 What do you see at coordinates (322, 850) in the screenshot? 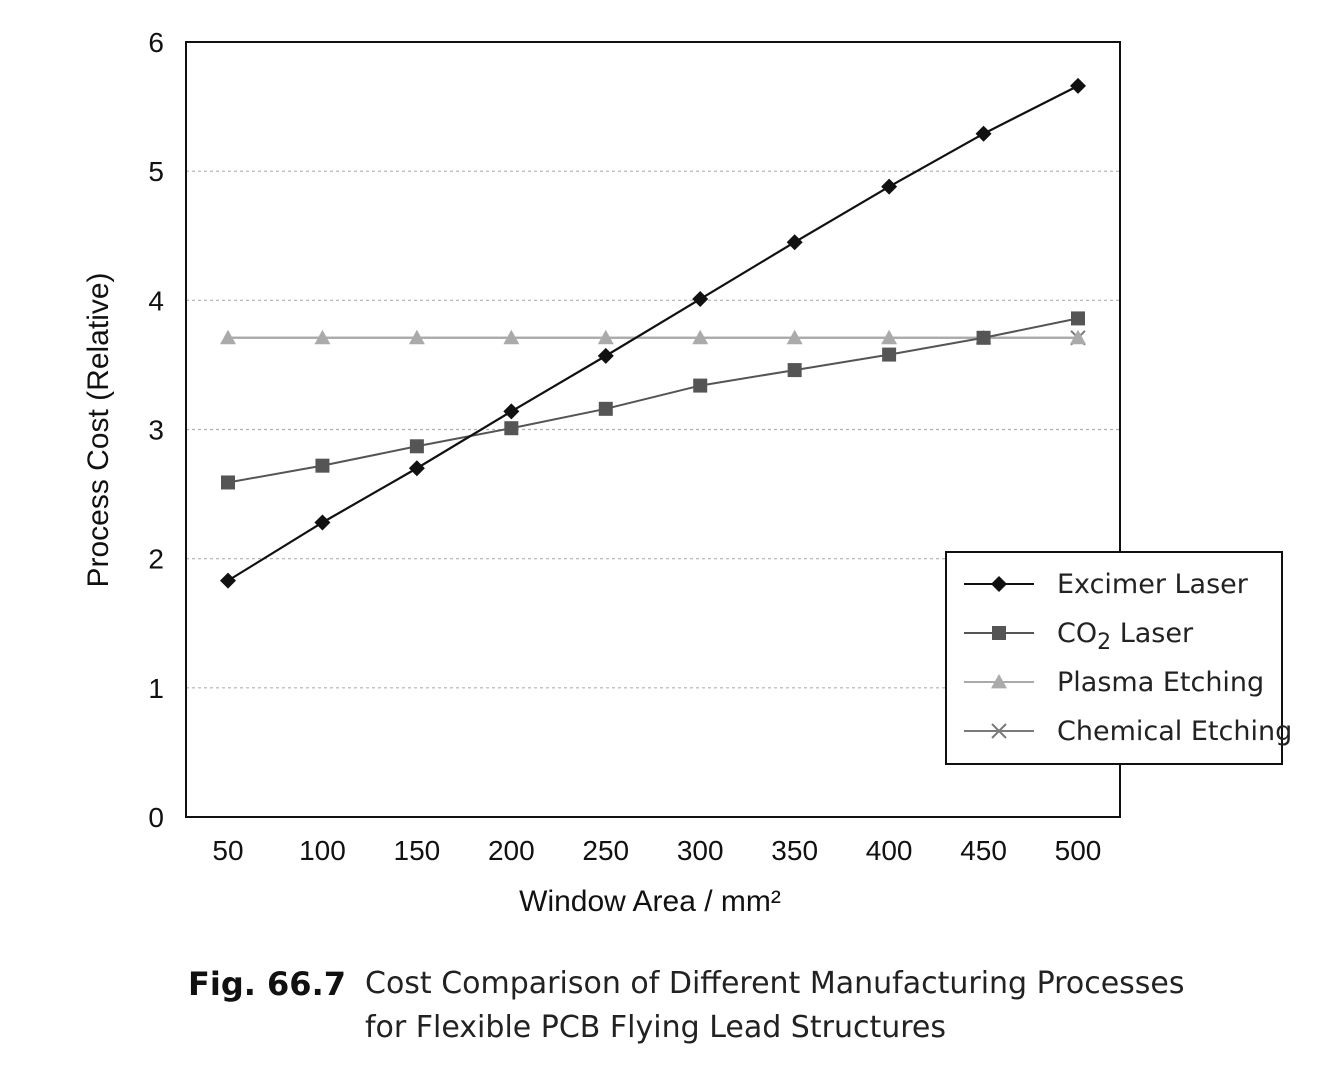
I see `x-tick-label: 100` at bounding box center [322, 850].